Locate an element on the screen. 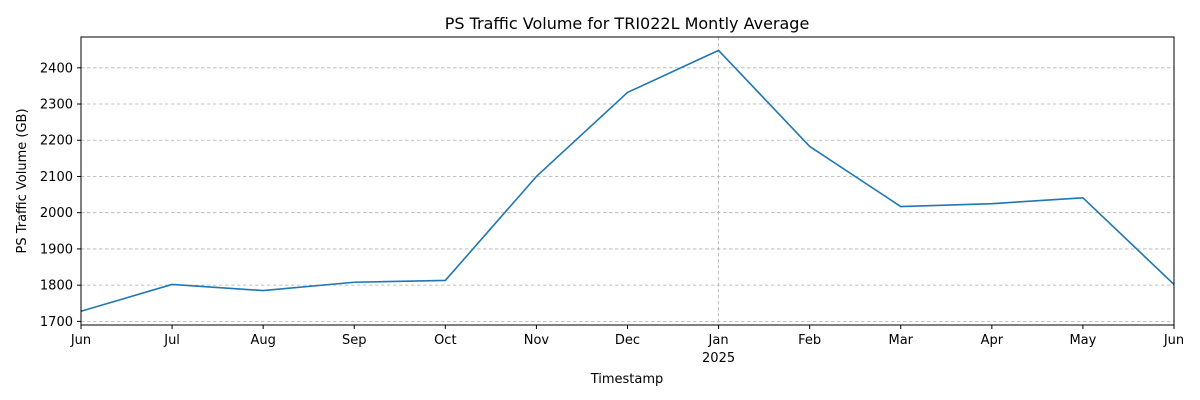  x-tick-label: Feb is located at coordinates (809, 340).